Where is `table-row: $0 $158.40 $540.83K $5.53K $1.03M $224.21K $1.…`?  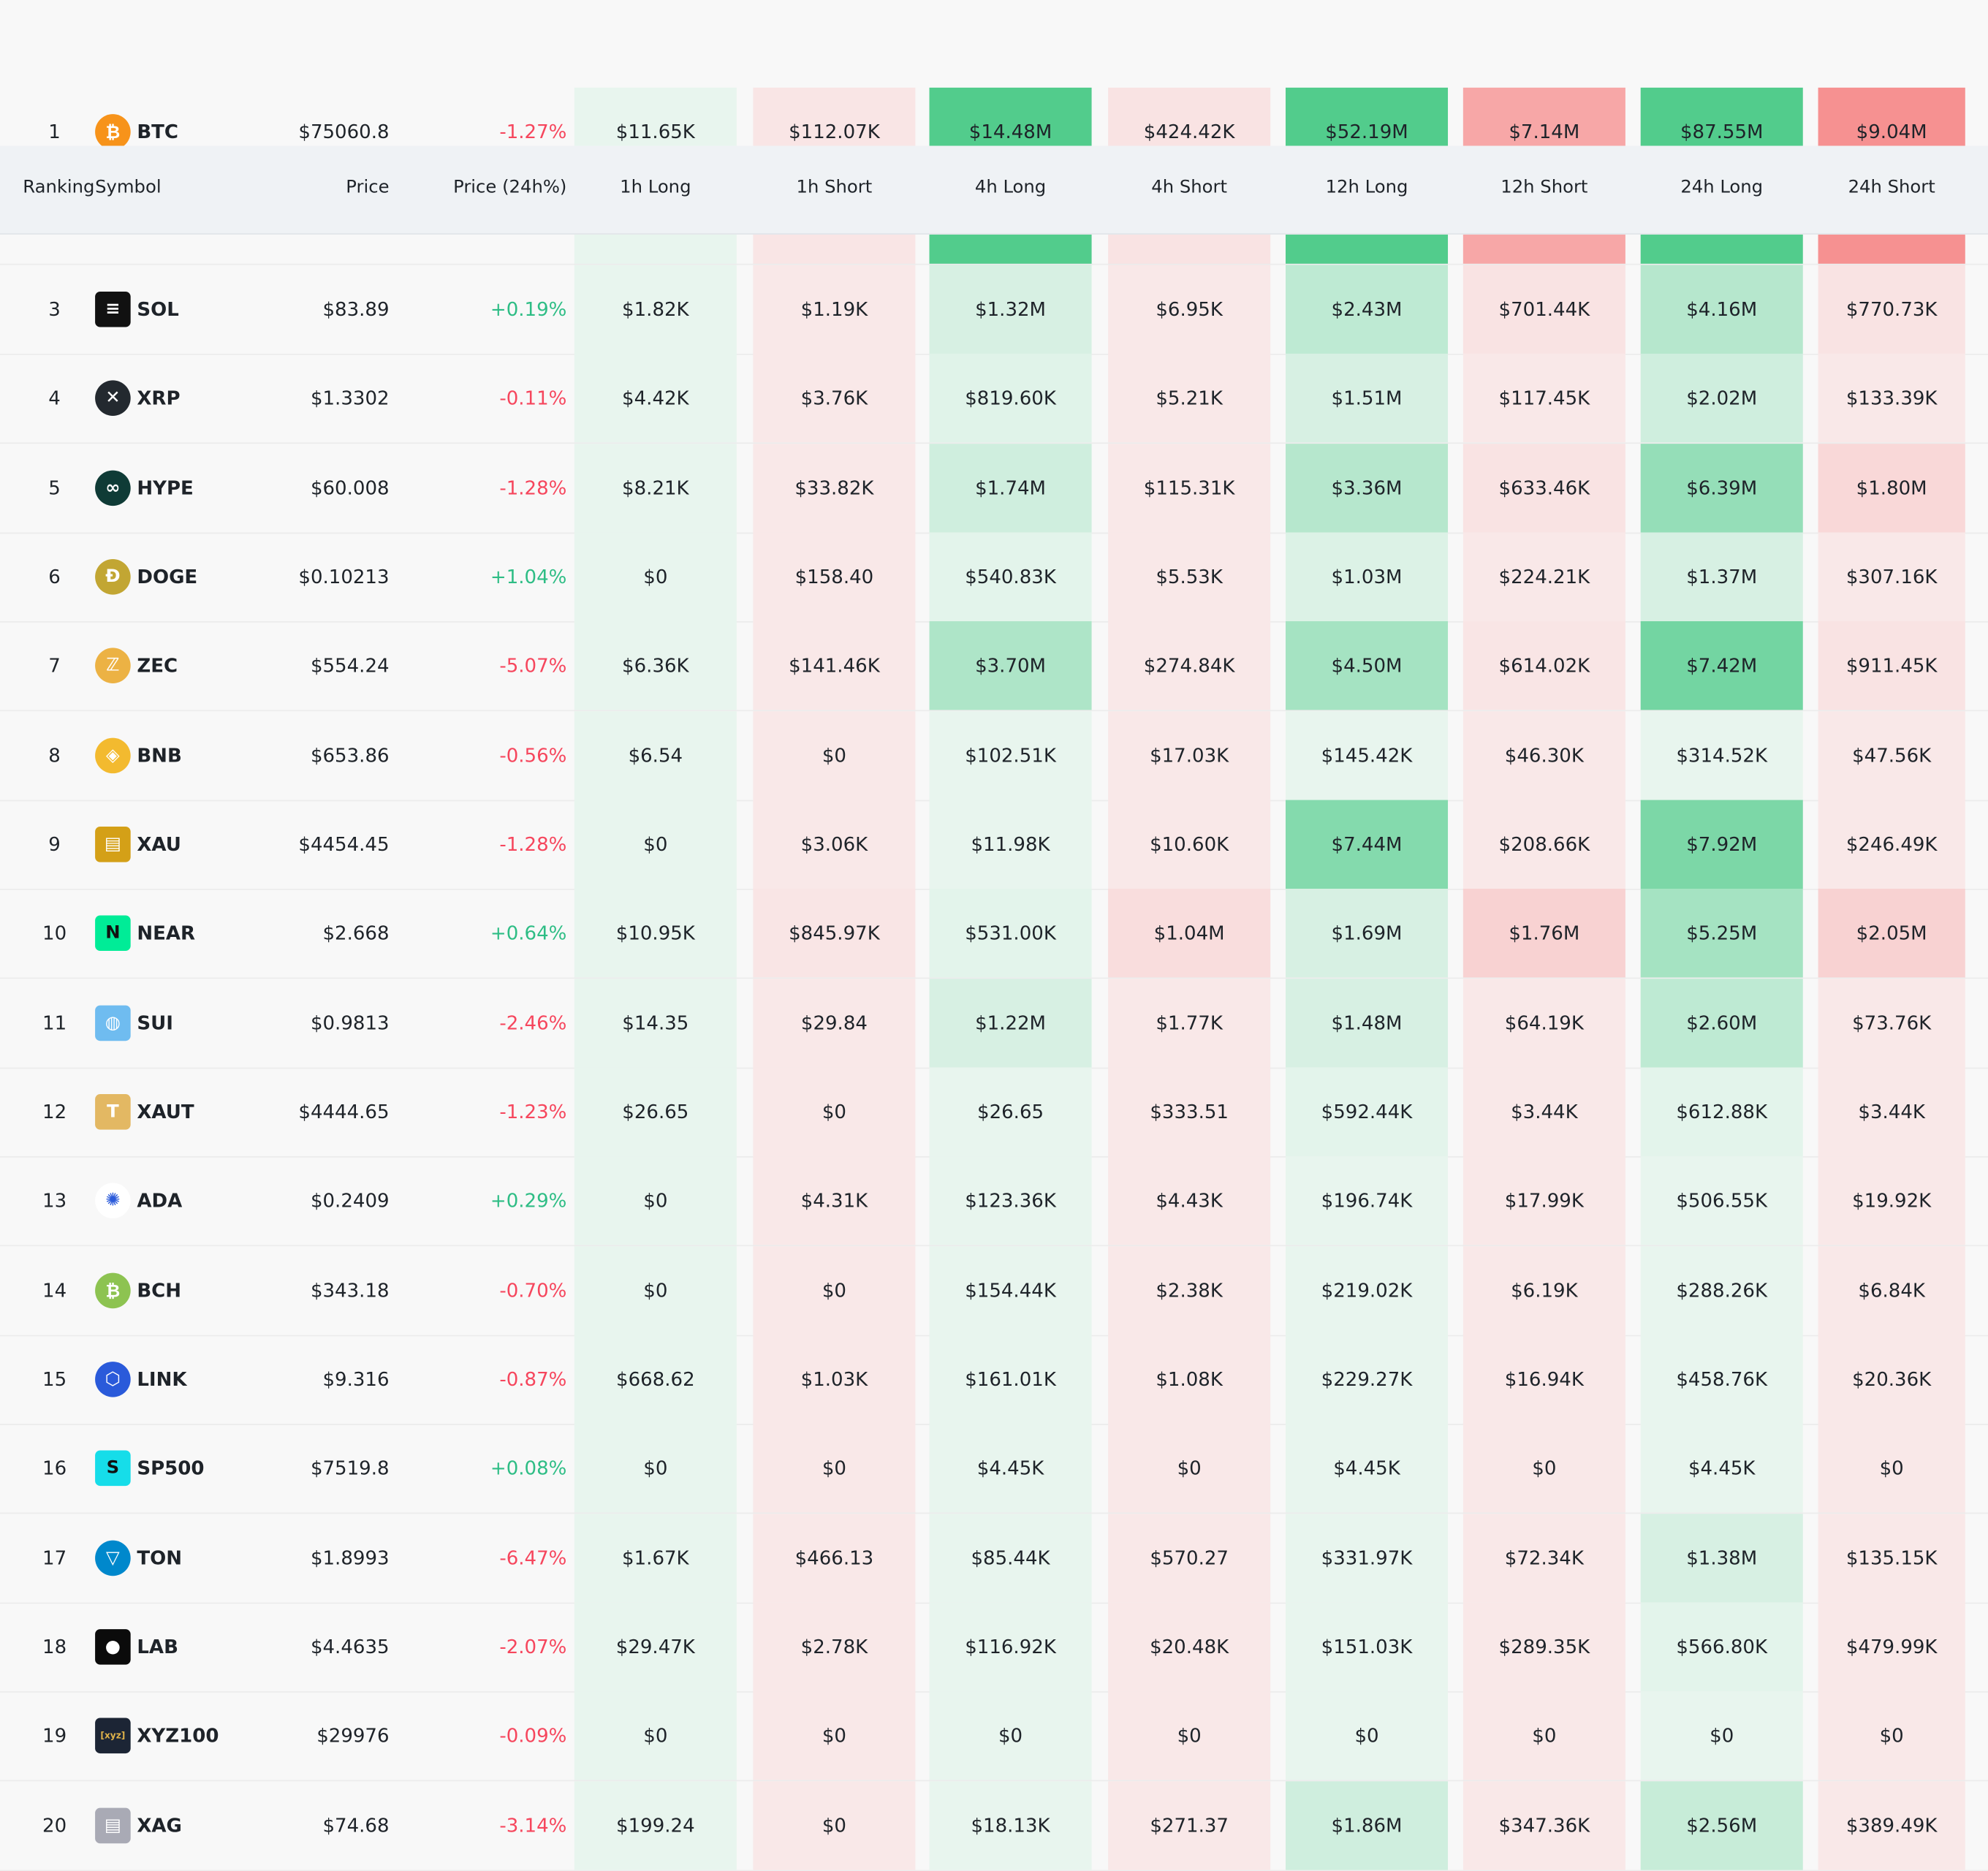
table-row: $0 $158.40 $540.83K $5.53K $1.03M $224.21K $1.… is located at coordinates (994, 577).